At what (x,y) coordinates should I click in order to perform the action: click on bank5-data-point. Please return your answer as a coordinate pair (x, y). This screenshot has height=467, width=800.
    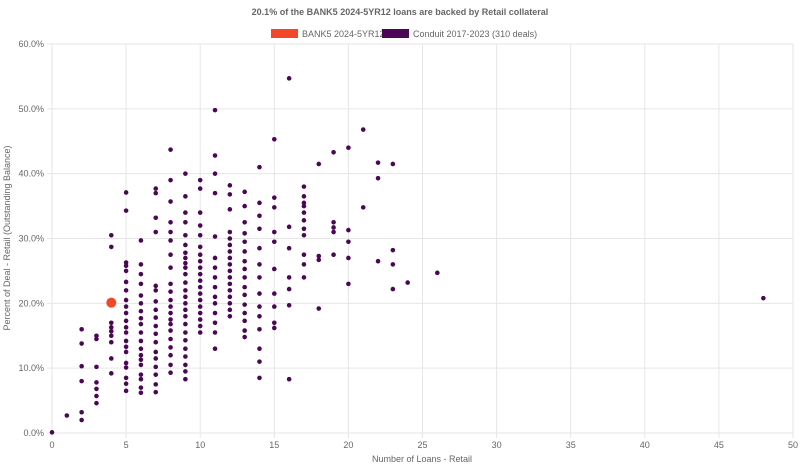
    Looking at the image, I should click on (111, 302).